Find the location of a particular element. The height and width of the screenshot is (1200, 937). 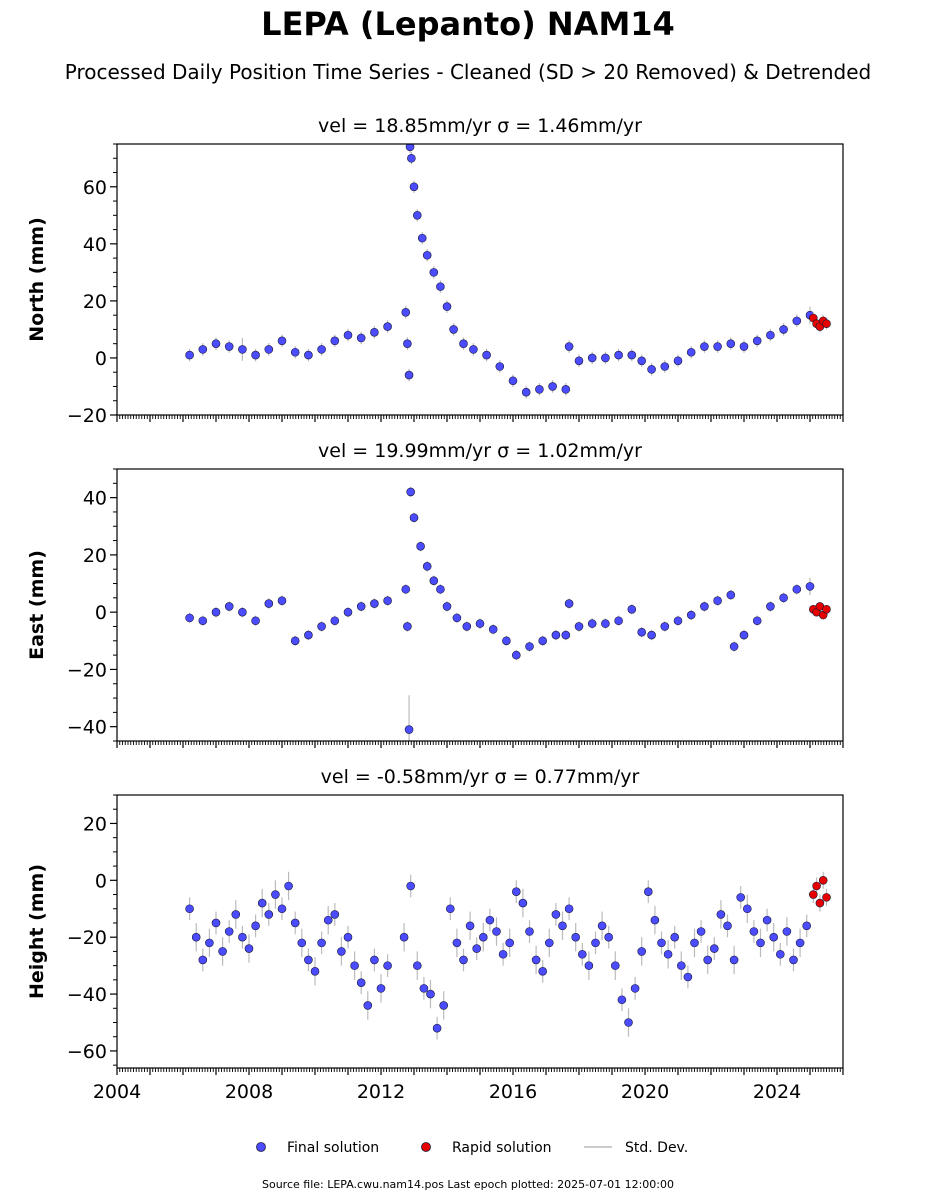

legend-rapid-label: Rapid solution is located at coordinates (502, 1148).